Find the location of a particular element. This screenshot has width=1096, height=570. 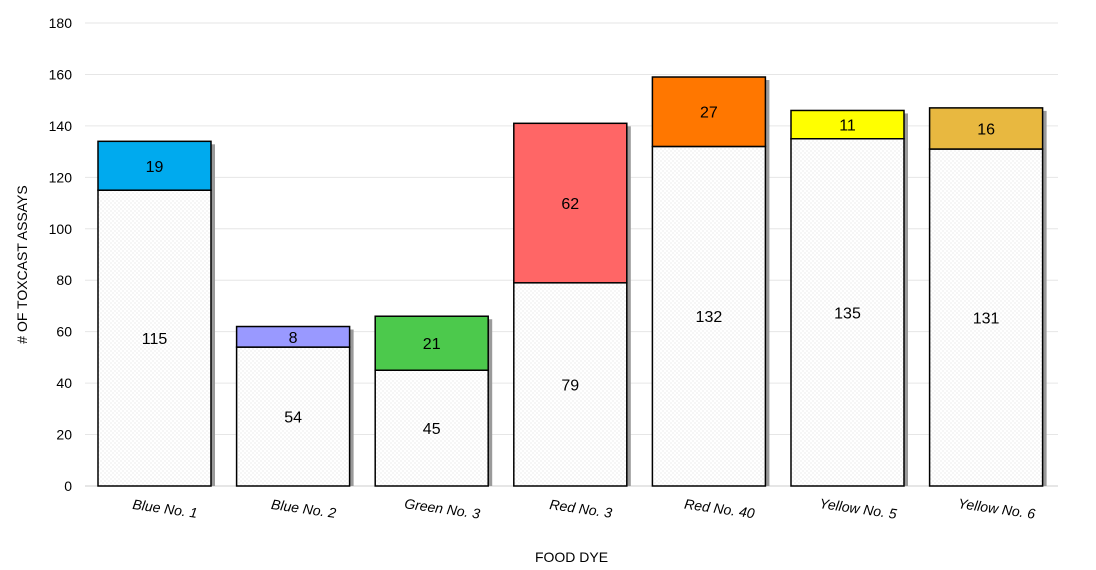

bar-top-label: 16 is located at coordinates (986, 129).